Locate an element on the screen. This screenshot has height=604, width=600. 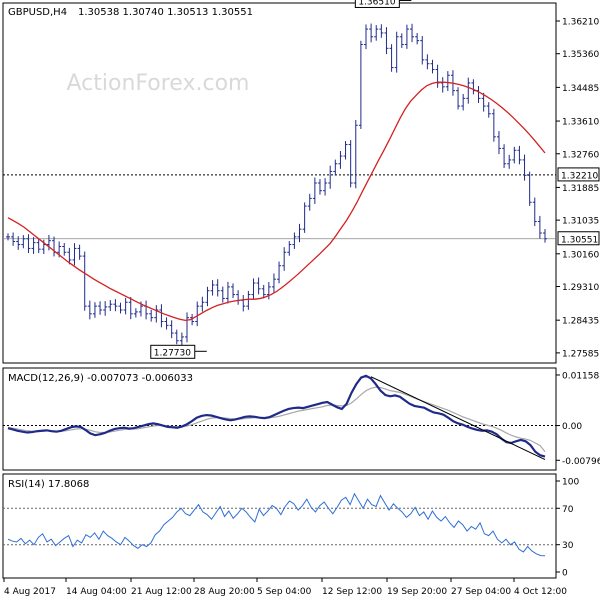
x-tick-label: 14 Aug 04:00 is located at coordinates (96, 592).